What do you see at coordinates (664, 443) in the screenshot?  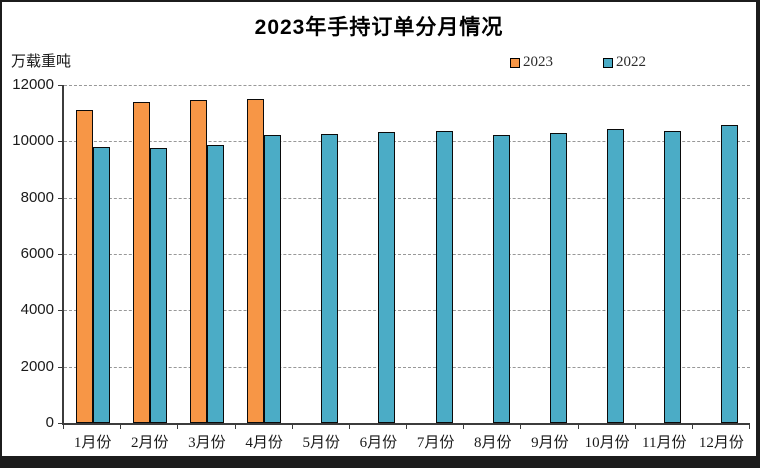 I see `x-category-label-11月份: 11月份` at bounding box center [664, 443].